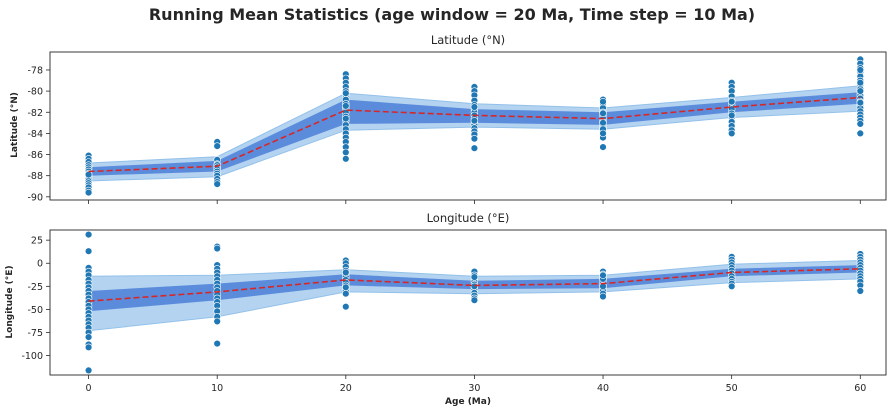 Image resolution: width=894 pixels, height=412 pixels. What do you see at coordinates (35, 70) in the screenshot?
I see `latitude-y-tick-label: -78` at bounding box center [35, 70].